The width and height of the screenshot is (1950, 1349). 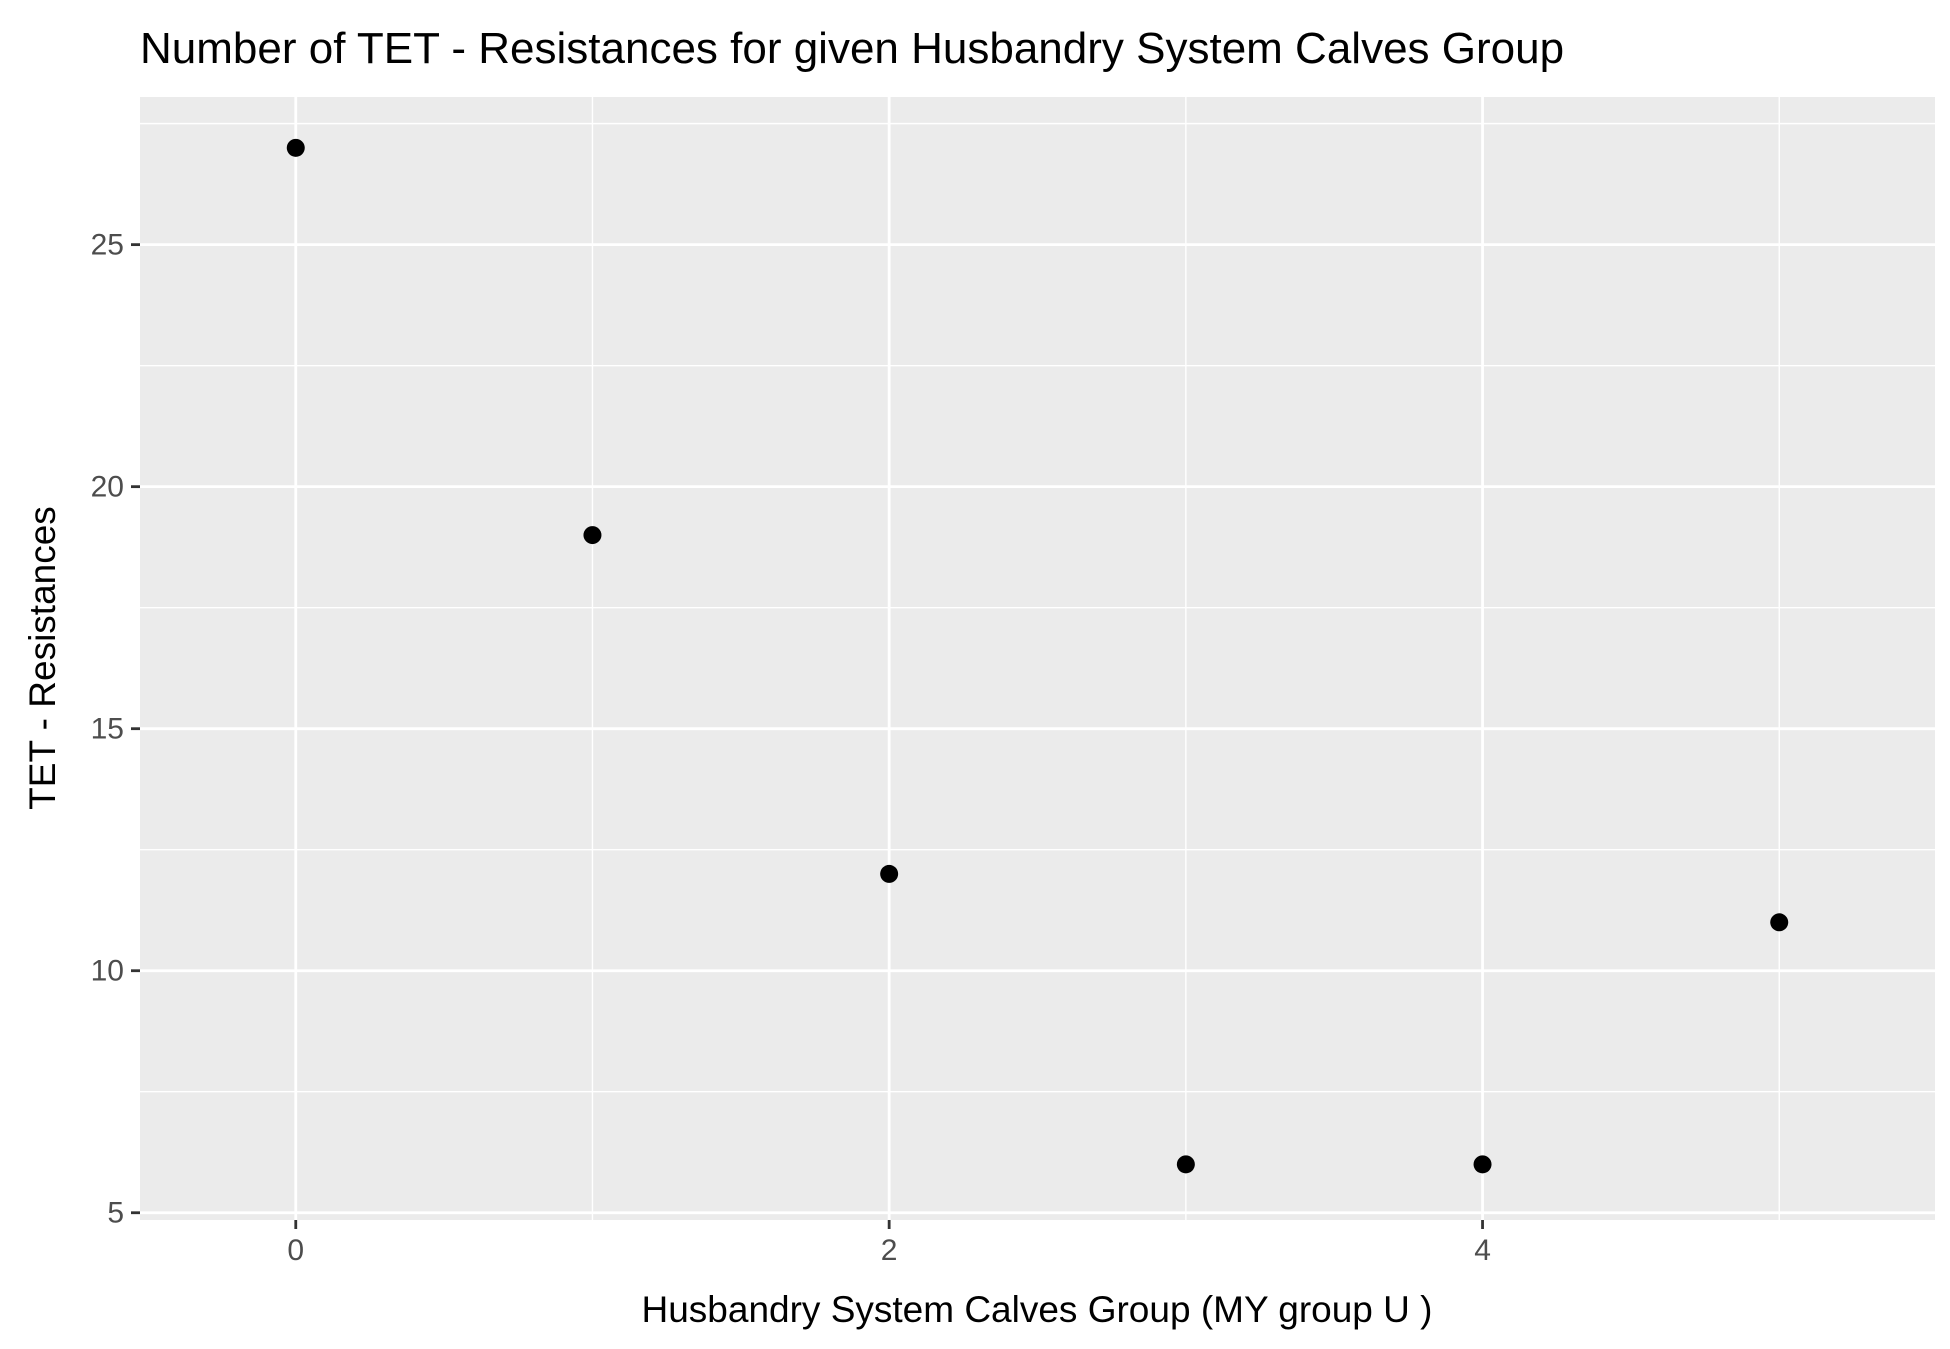 What do you see at coordinates (889, 1250) in the screenshot?
I see `x-tick-label: 2` at bounding box center [889, 1250].